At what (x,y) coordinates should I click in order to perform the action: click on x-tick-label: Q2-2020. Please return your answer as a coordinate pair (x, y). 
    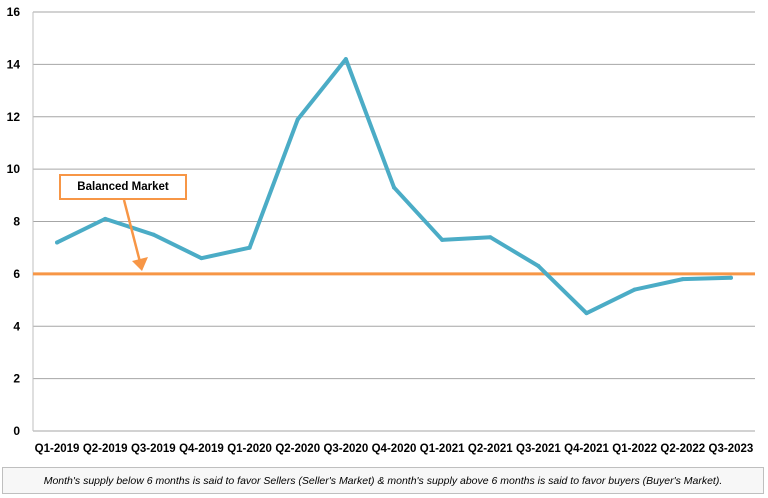
    Looking at the image, I should click on (297, 449).